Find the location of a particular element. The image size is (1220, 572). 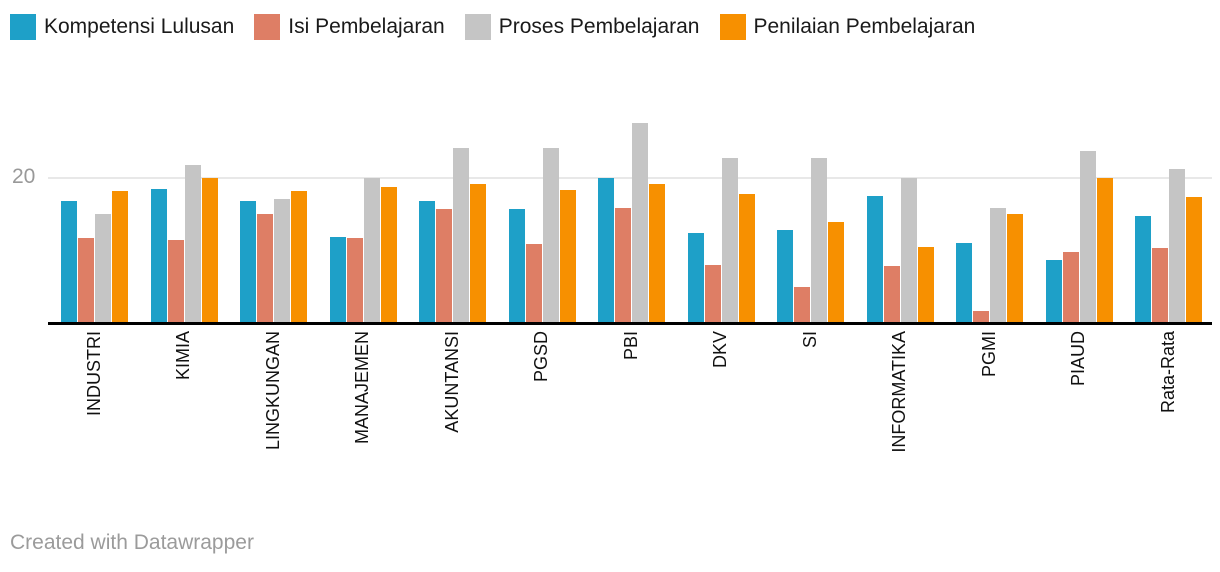

bar-group-piaud is located at coordinates (1079, 216).